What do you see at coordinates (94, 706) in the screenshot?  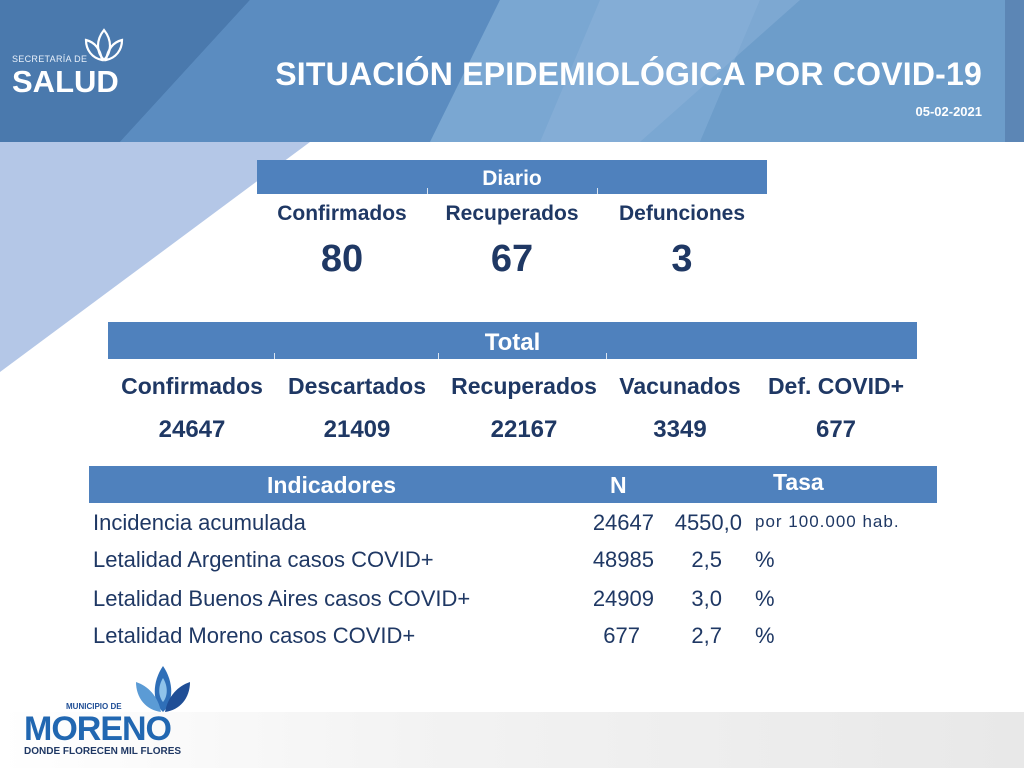 I see `municipio-text: MUNICIPIO DE` at bounding box center [94, 706].